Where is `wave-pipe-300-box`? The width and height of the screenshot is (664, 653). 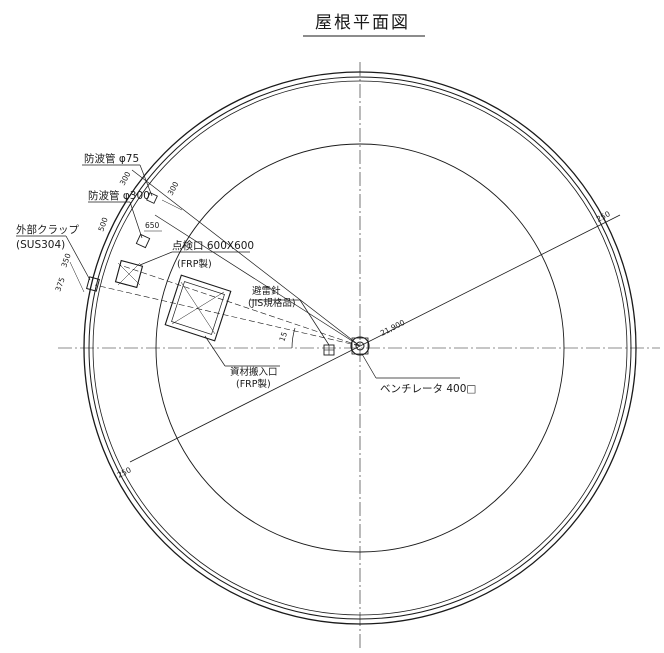
wave-pipe-300-box is located at coordinates (143, 241).